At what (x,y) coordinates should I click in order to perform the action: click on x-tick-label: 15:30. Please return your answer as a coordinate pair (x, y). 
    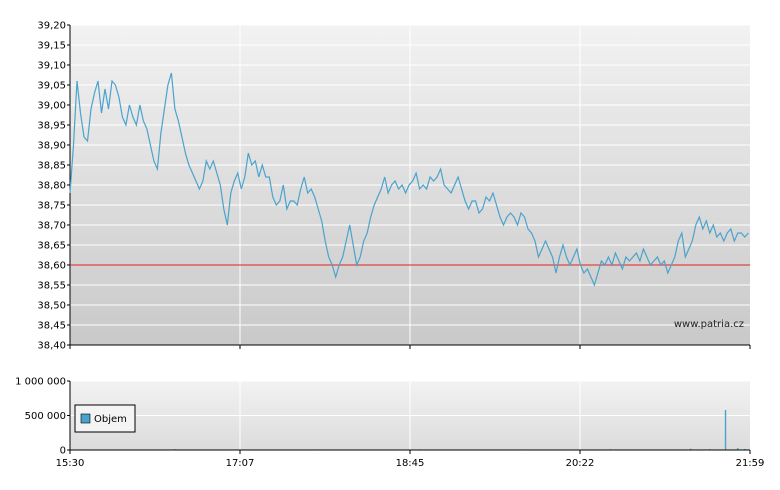
    Looking at the image, I should click on (70, 463).